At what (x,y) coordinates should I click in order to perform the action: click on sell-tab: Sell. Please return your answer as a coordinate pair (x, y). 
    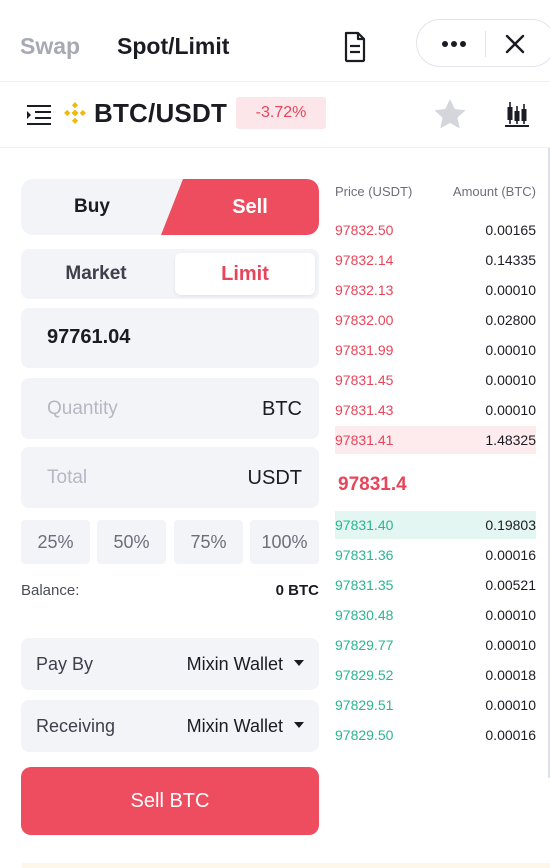
    Looking at the image, I should click on (240, 207).